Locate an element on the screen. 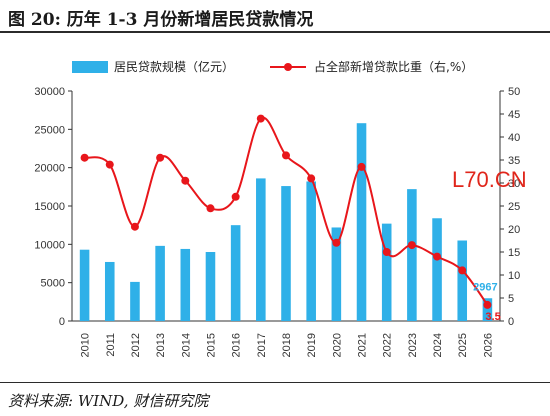 This screenshot has width=550, height=416. right-tick-label: 15 is located at coordinates (514, 253).